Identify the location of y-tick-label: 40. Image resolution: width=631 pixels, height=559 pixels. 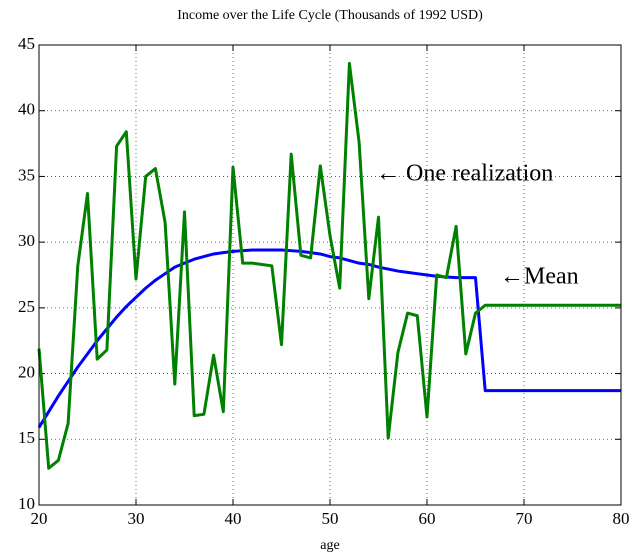
(26, 109).